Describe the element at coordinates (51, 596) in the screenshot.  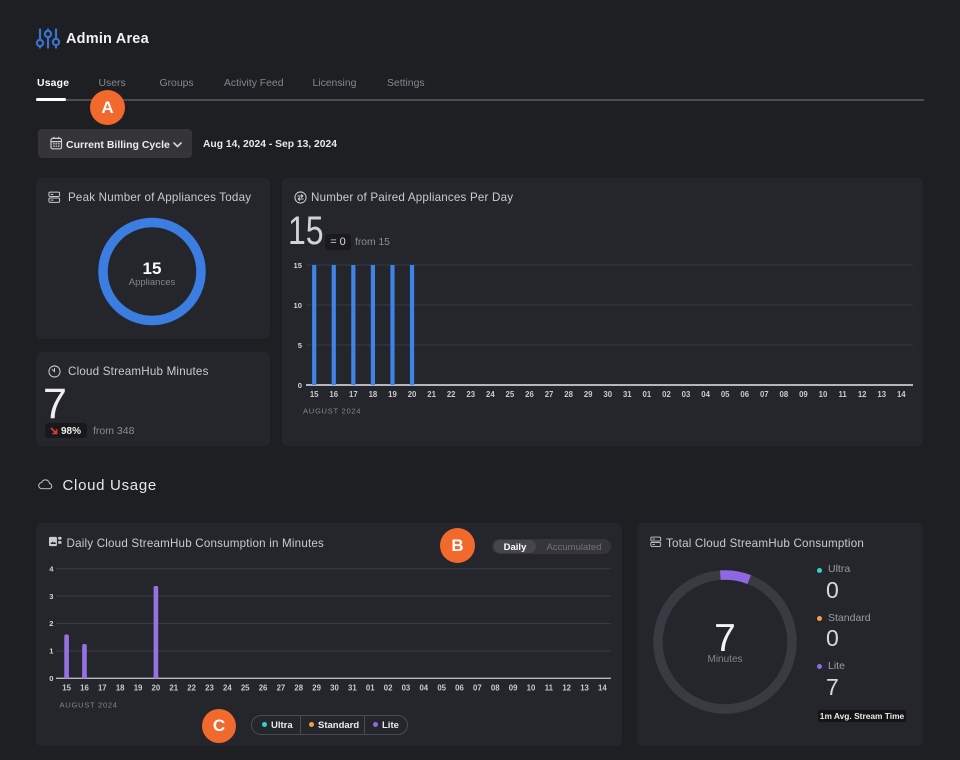
I see `svg-text: 3` at that location.